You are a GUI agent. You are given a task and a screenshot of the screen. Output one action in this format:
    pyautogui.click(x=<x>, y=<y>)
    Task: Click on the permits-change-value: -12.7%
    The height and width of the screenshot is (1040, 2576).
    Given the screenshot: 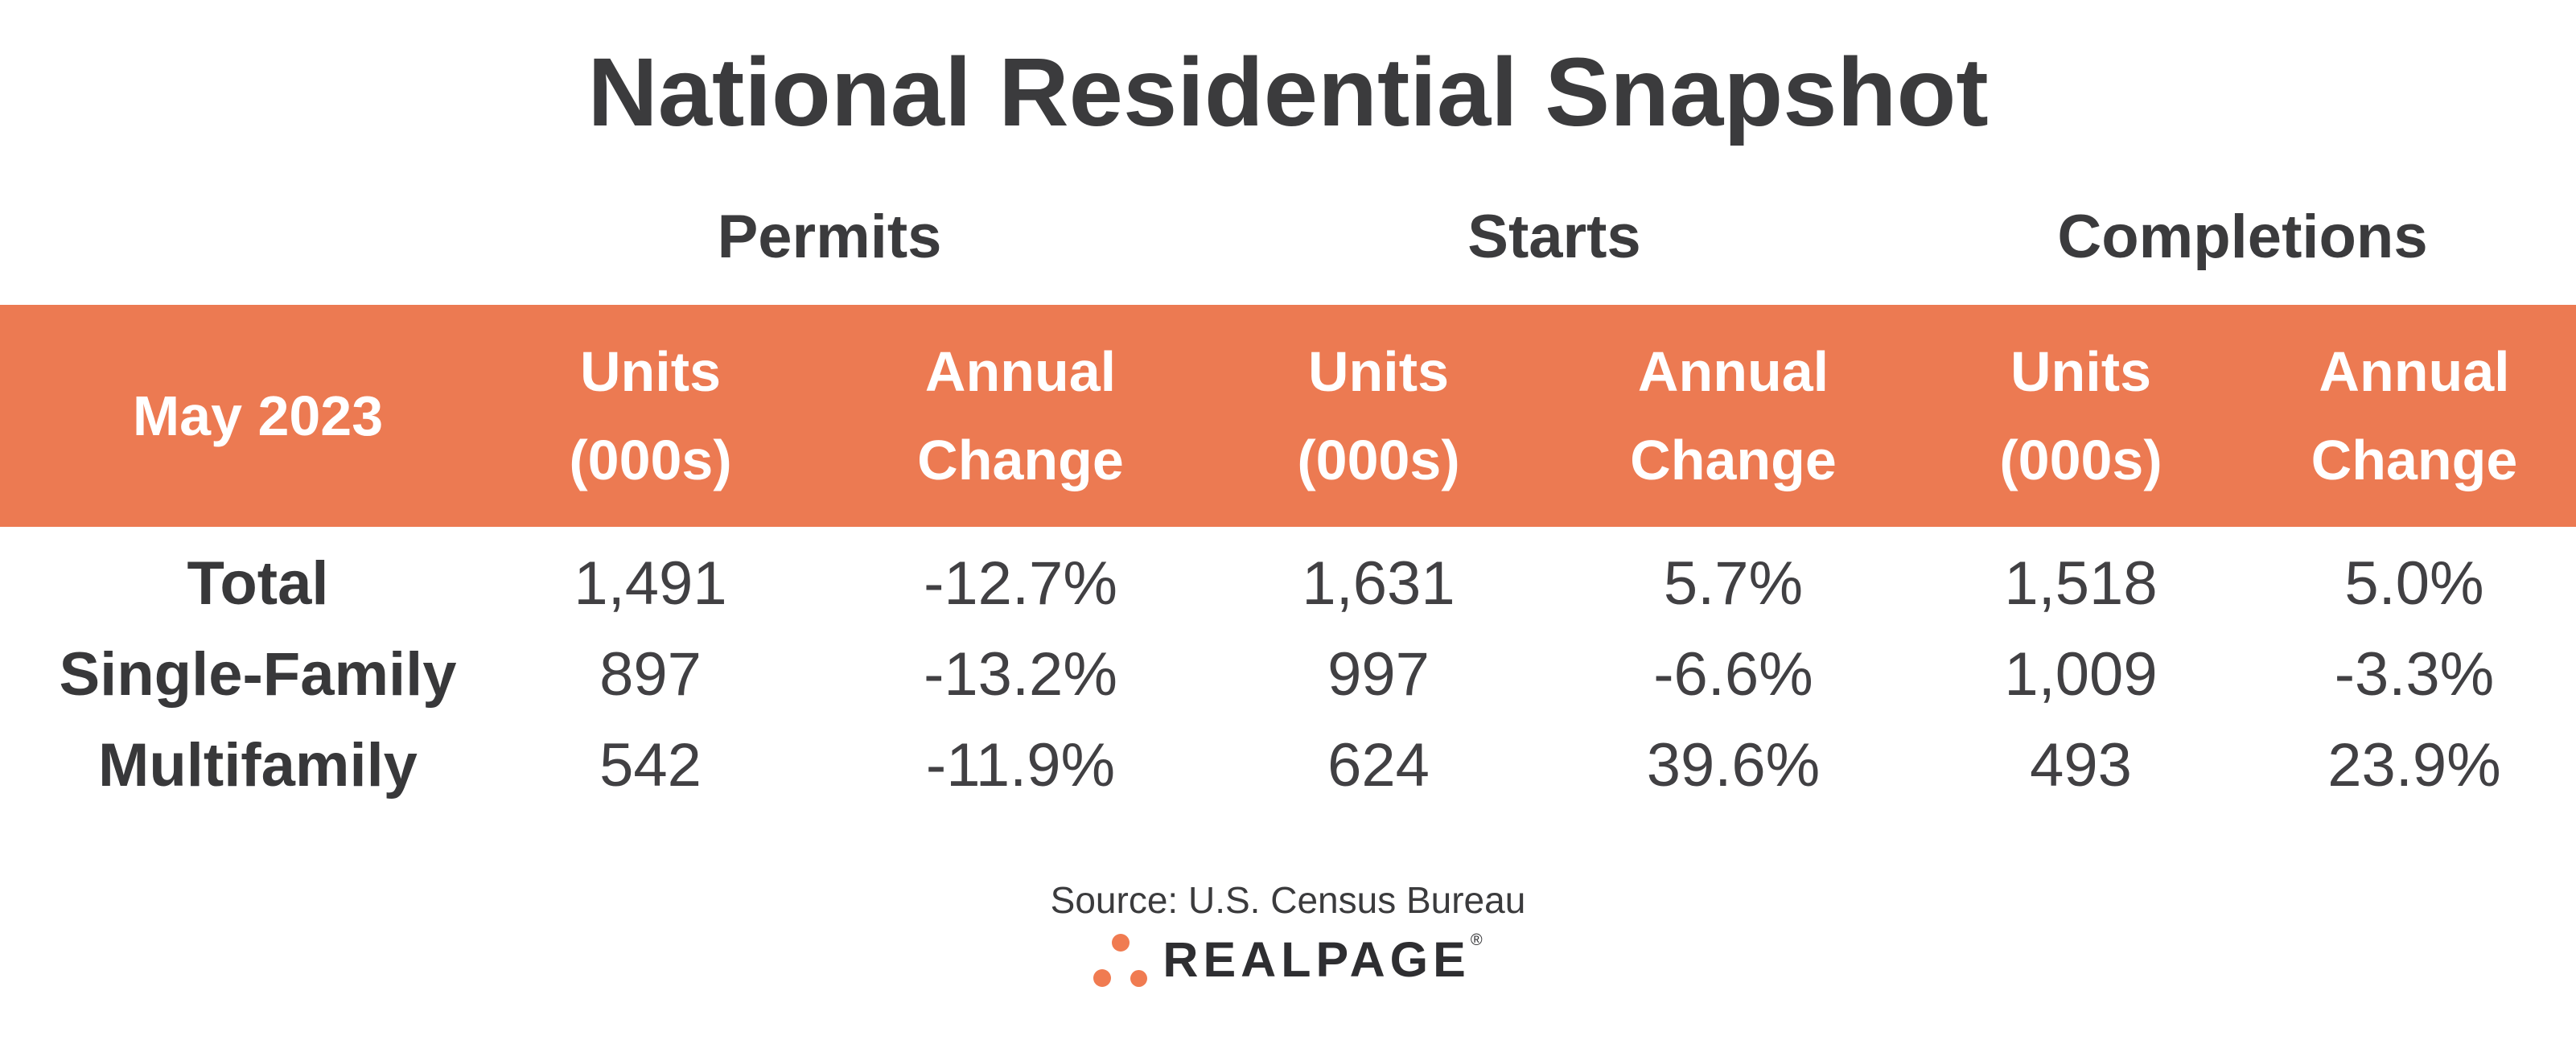 What is the action you would take?
    pyautogui.click(x=1020, y=584)
    